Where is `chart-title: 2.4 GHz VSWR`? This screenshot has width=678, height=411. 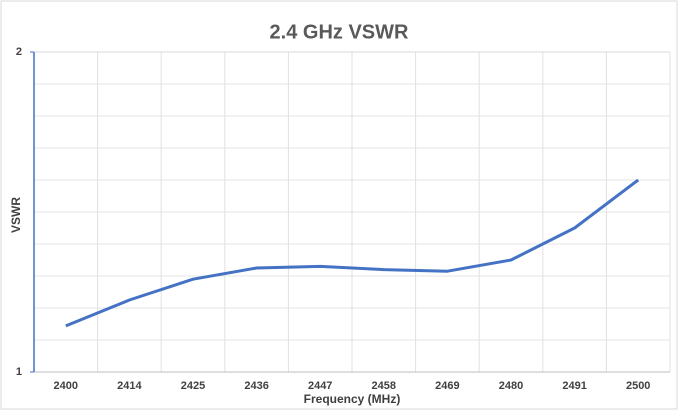 chart-title: 2.4 GHz VSWR is located at coordinates (339, 32).